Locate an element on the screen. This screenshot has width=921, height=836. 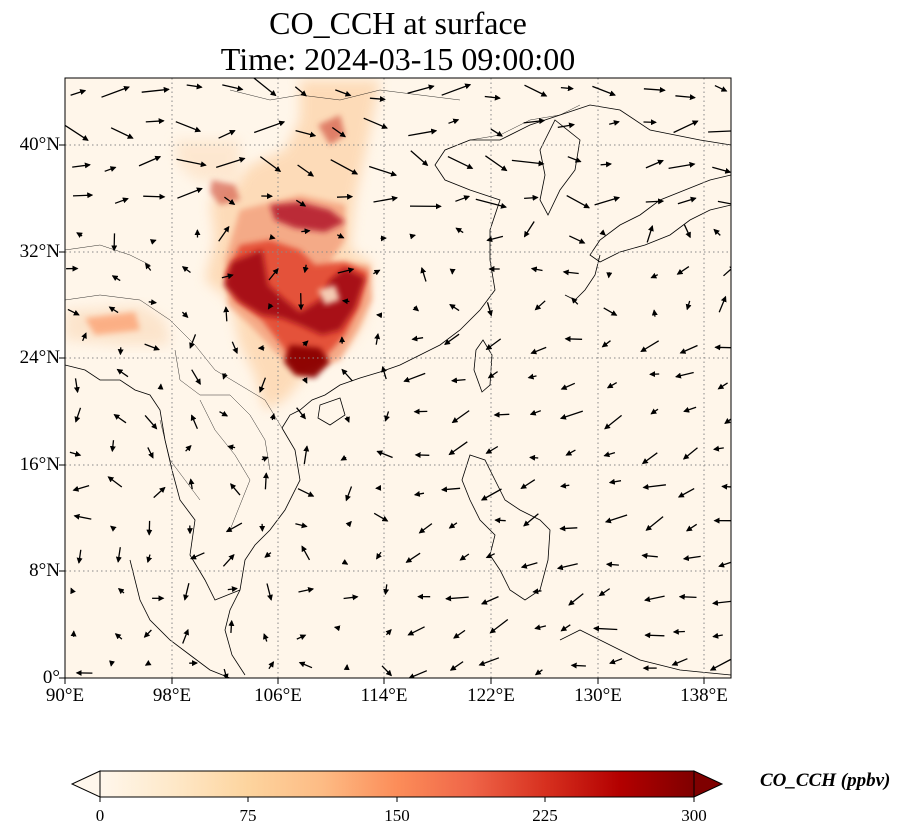
lon-tick-label: 122°E is located at coordinates (491, 695).